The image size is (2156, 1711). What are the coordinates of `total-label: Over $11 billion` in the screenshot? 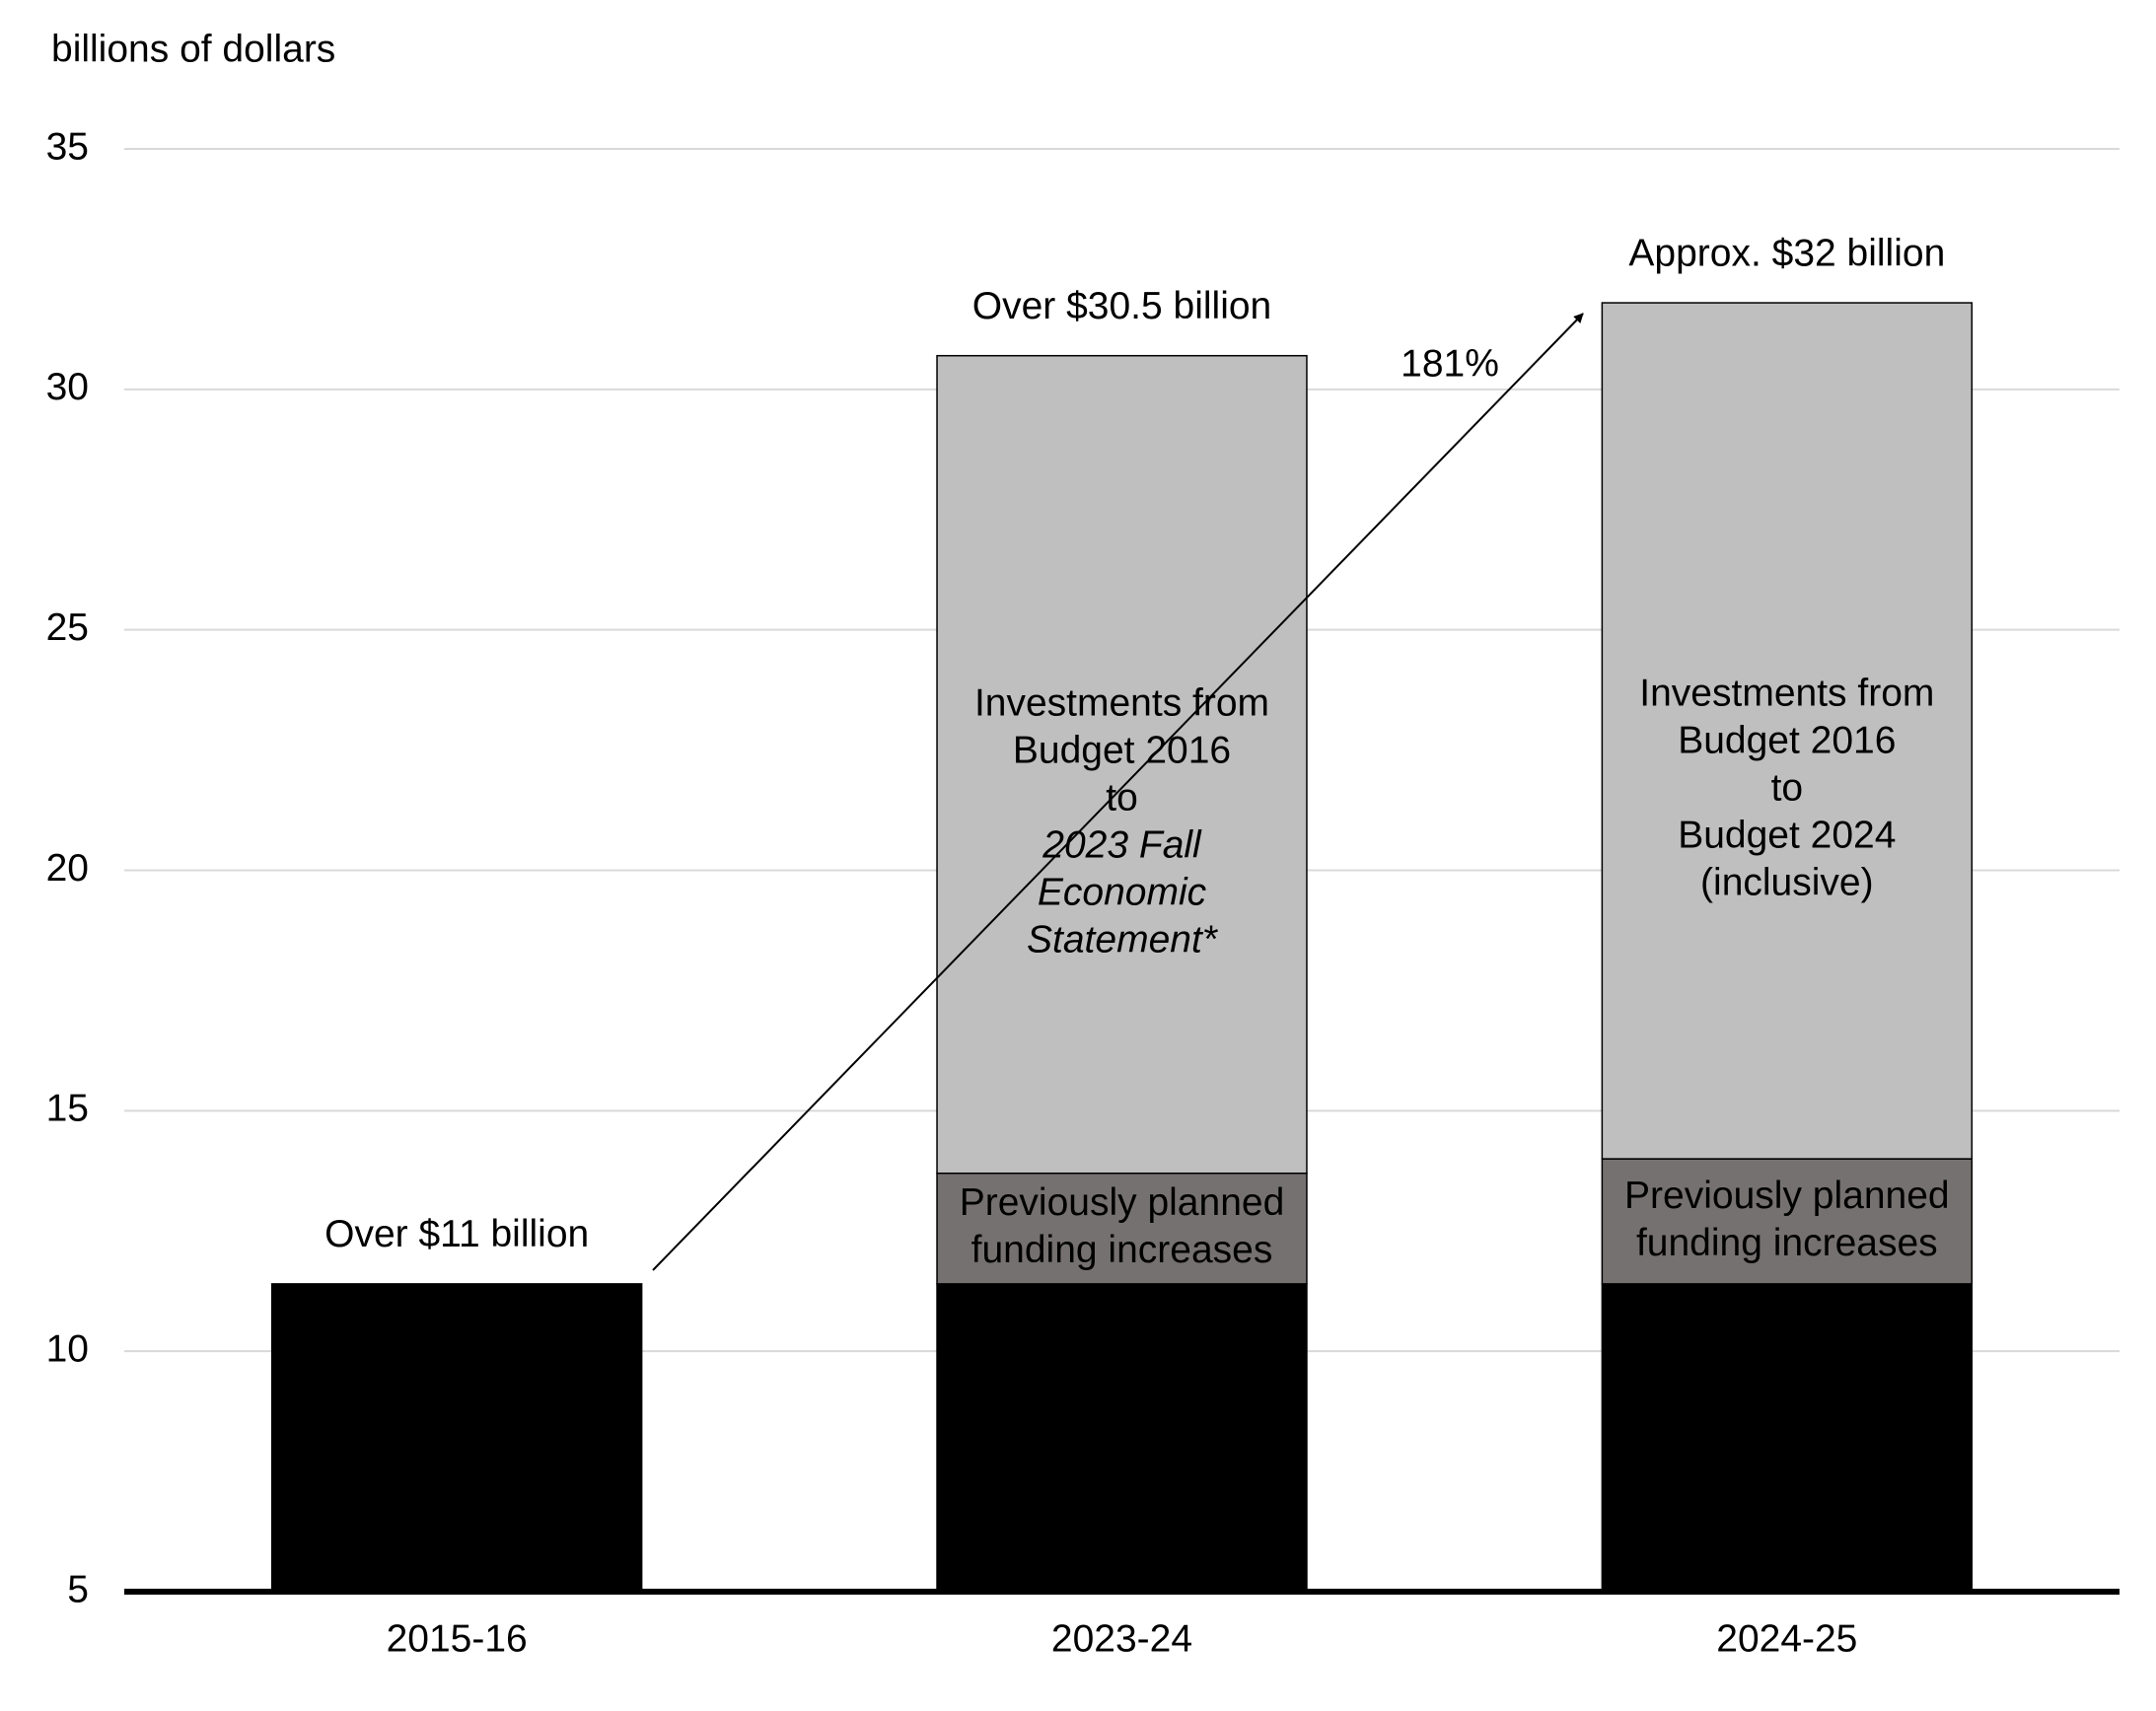 It's located at (456, 1234).